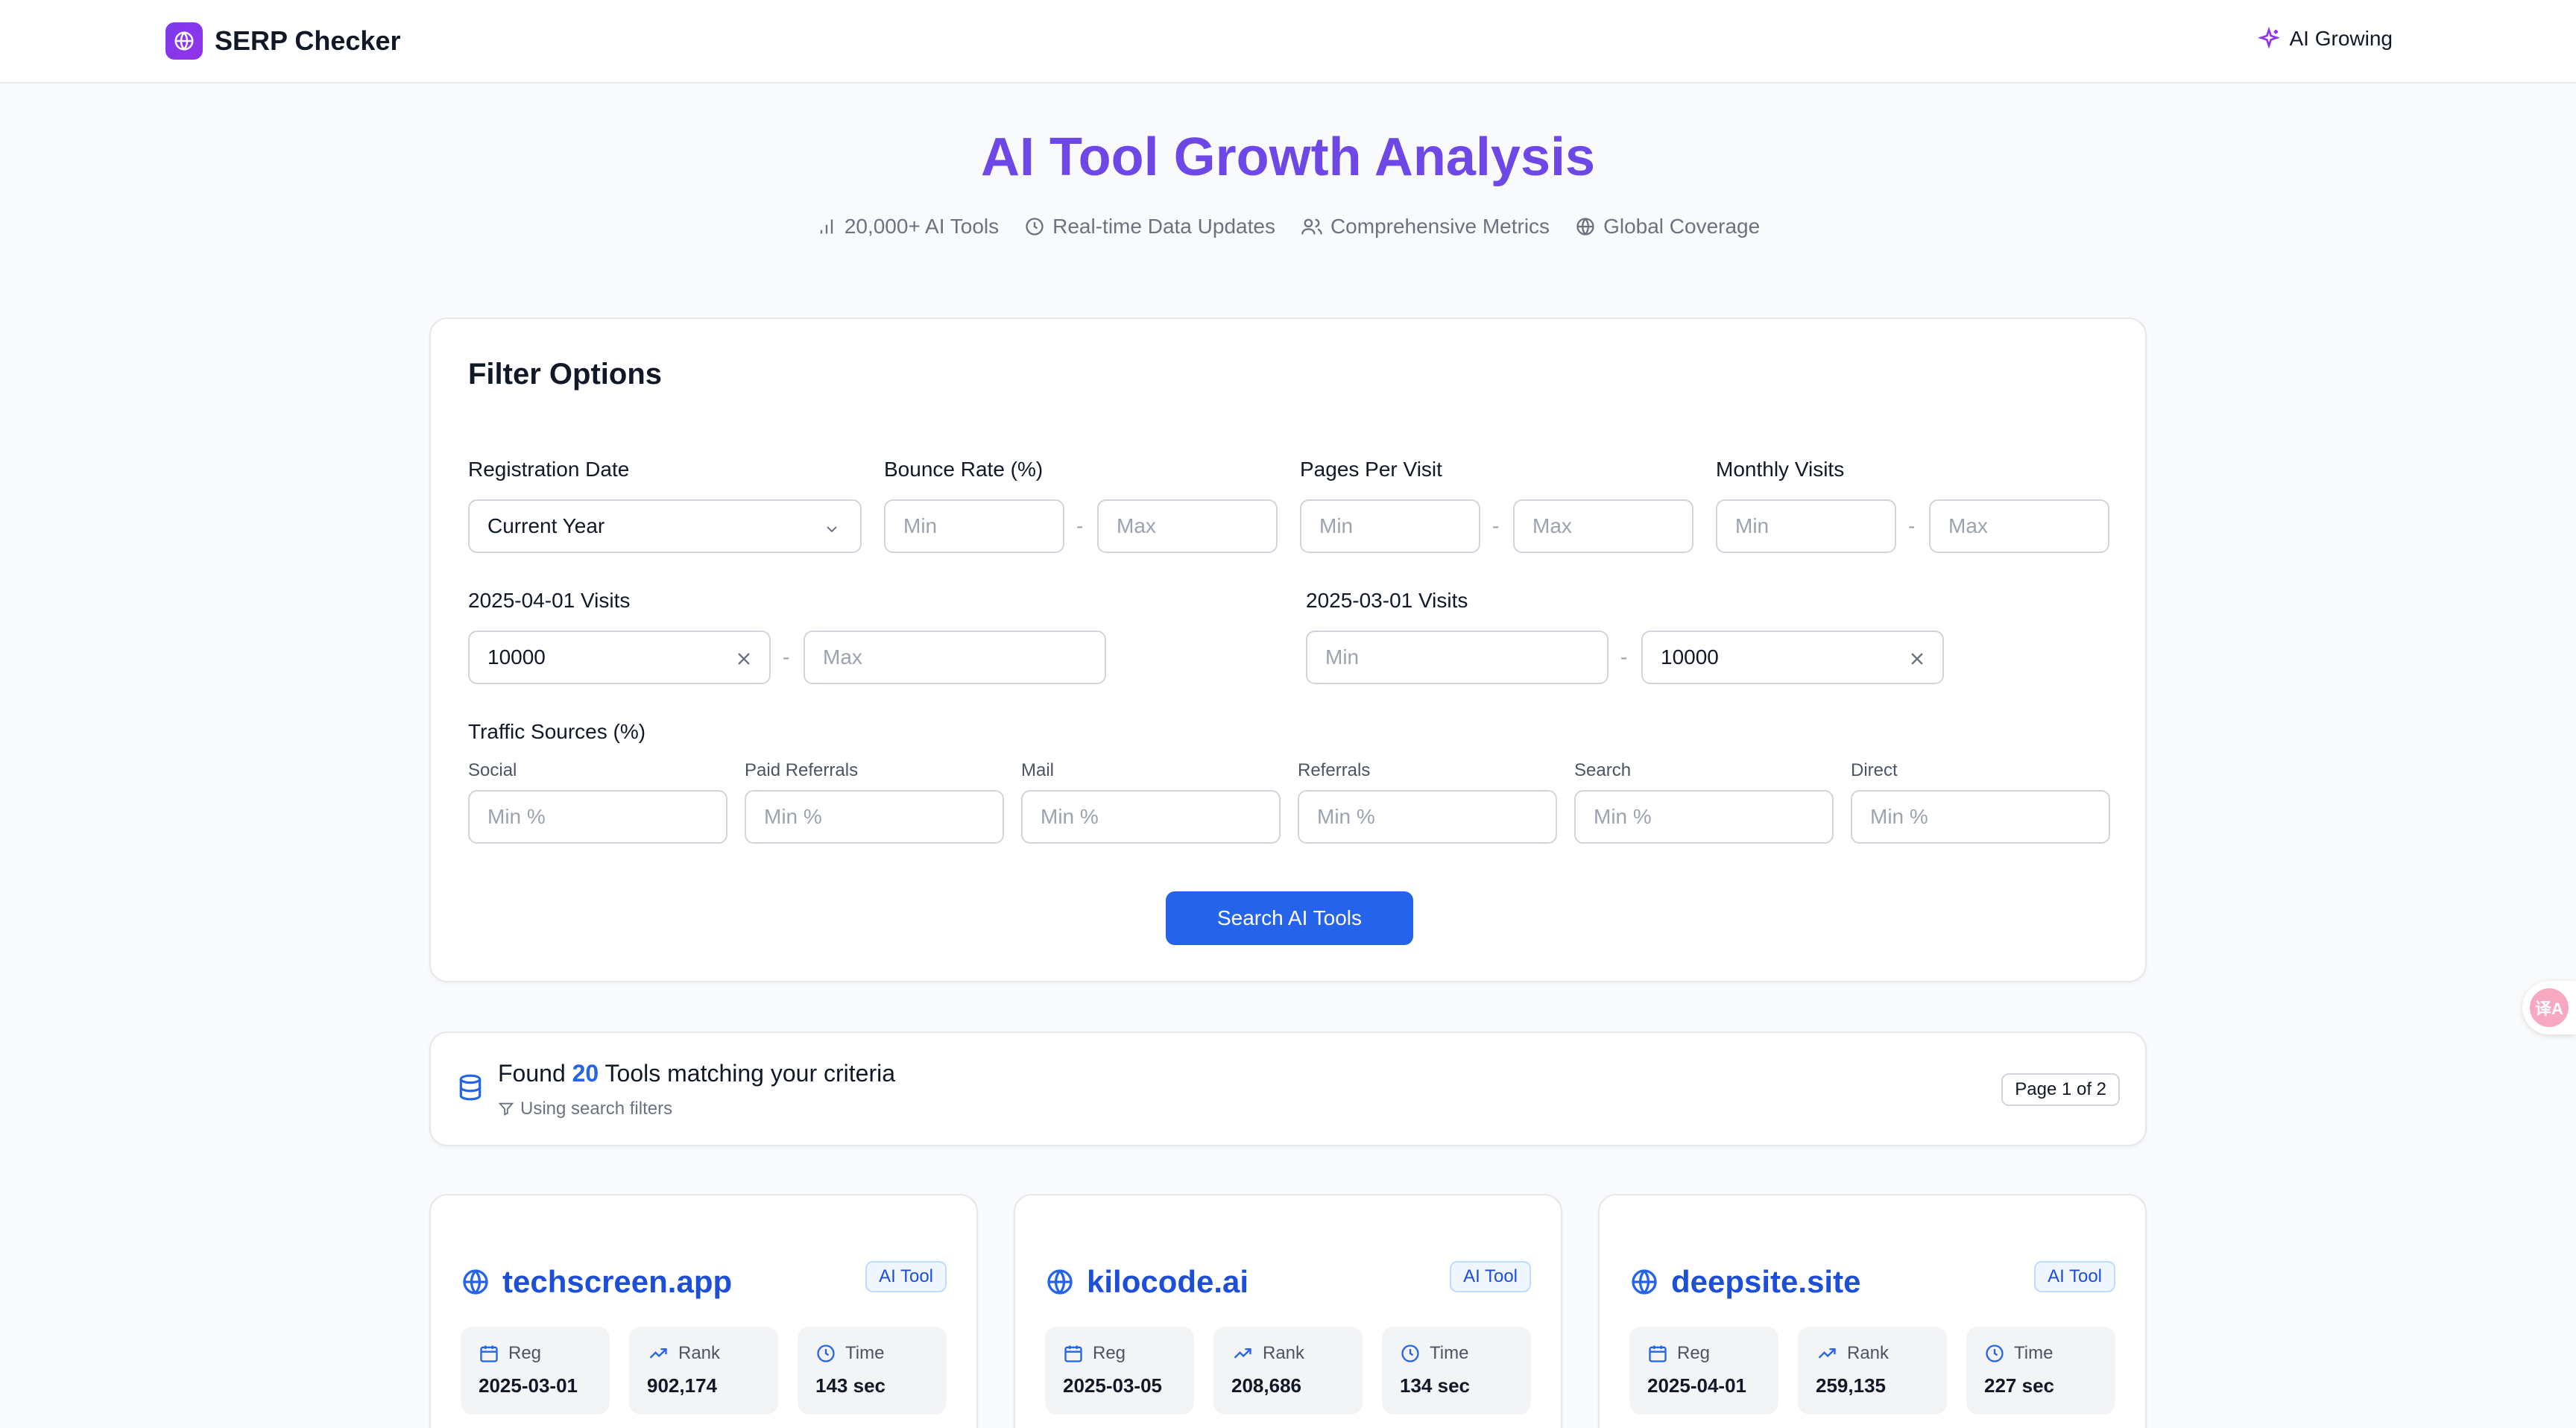  What do you see at coordinates (619, 657) in the screenshot?
I see `visits-april-min-input: 10000` at bounding box center [619, 657].